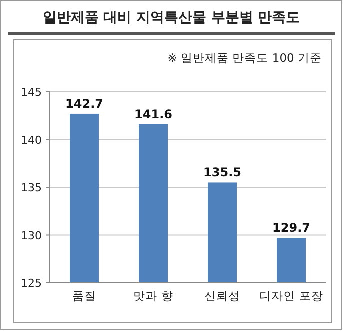  Describe the element at coordinates (292, 296) in the screenshot. I see `x-tick-label: 디자인 포장` at that location.